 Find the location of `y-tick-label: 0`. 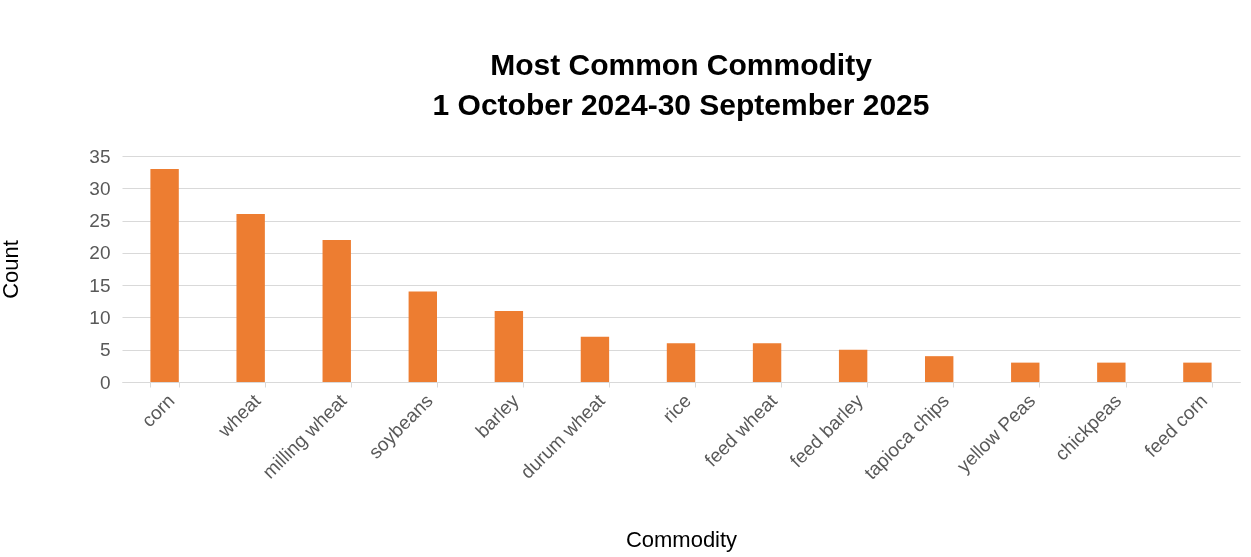

y-tick-label: 0 is located at coordinates (105, 382).